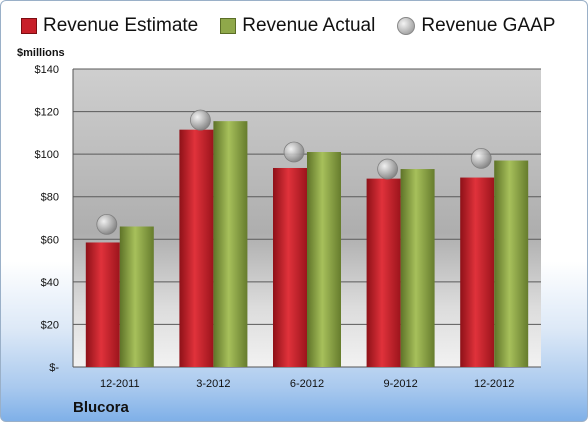  Describe the element at coordinates (400, 384) in the screenshot. I see `x-tick-label: 9-2012` at that location.